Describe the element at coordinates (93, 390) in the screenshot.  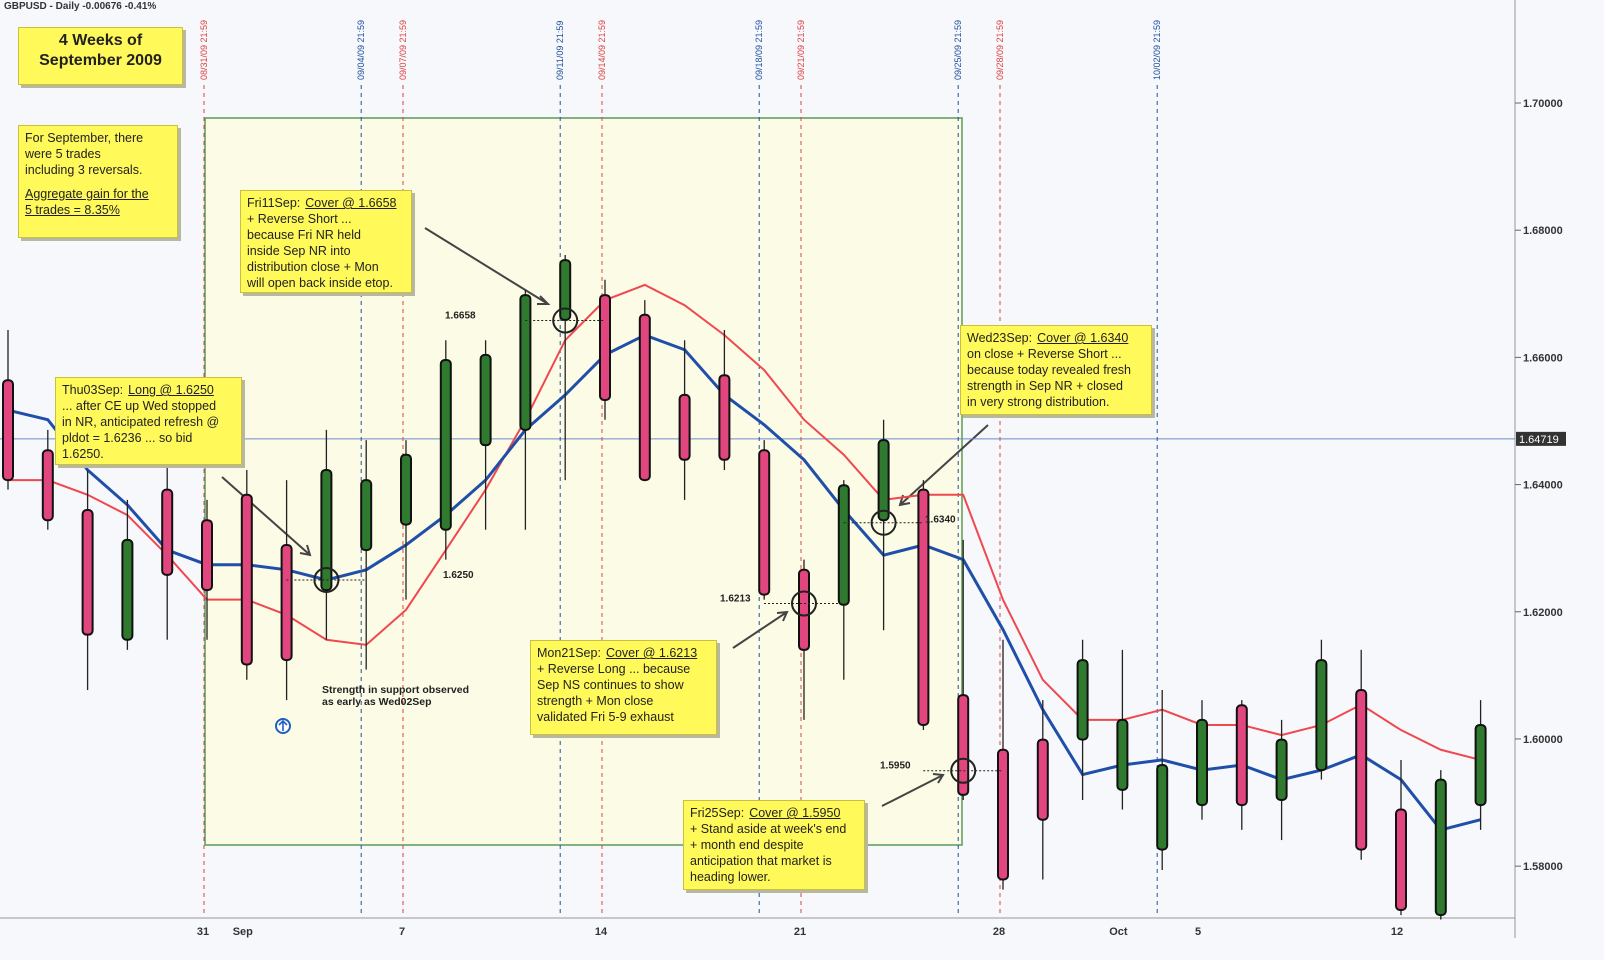
I see `note-day-span: Thu03Sep:` at that location.